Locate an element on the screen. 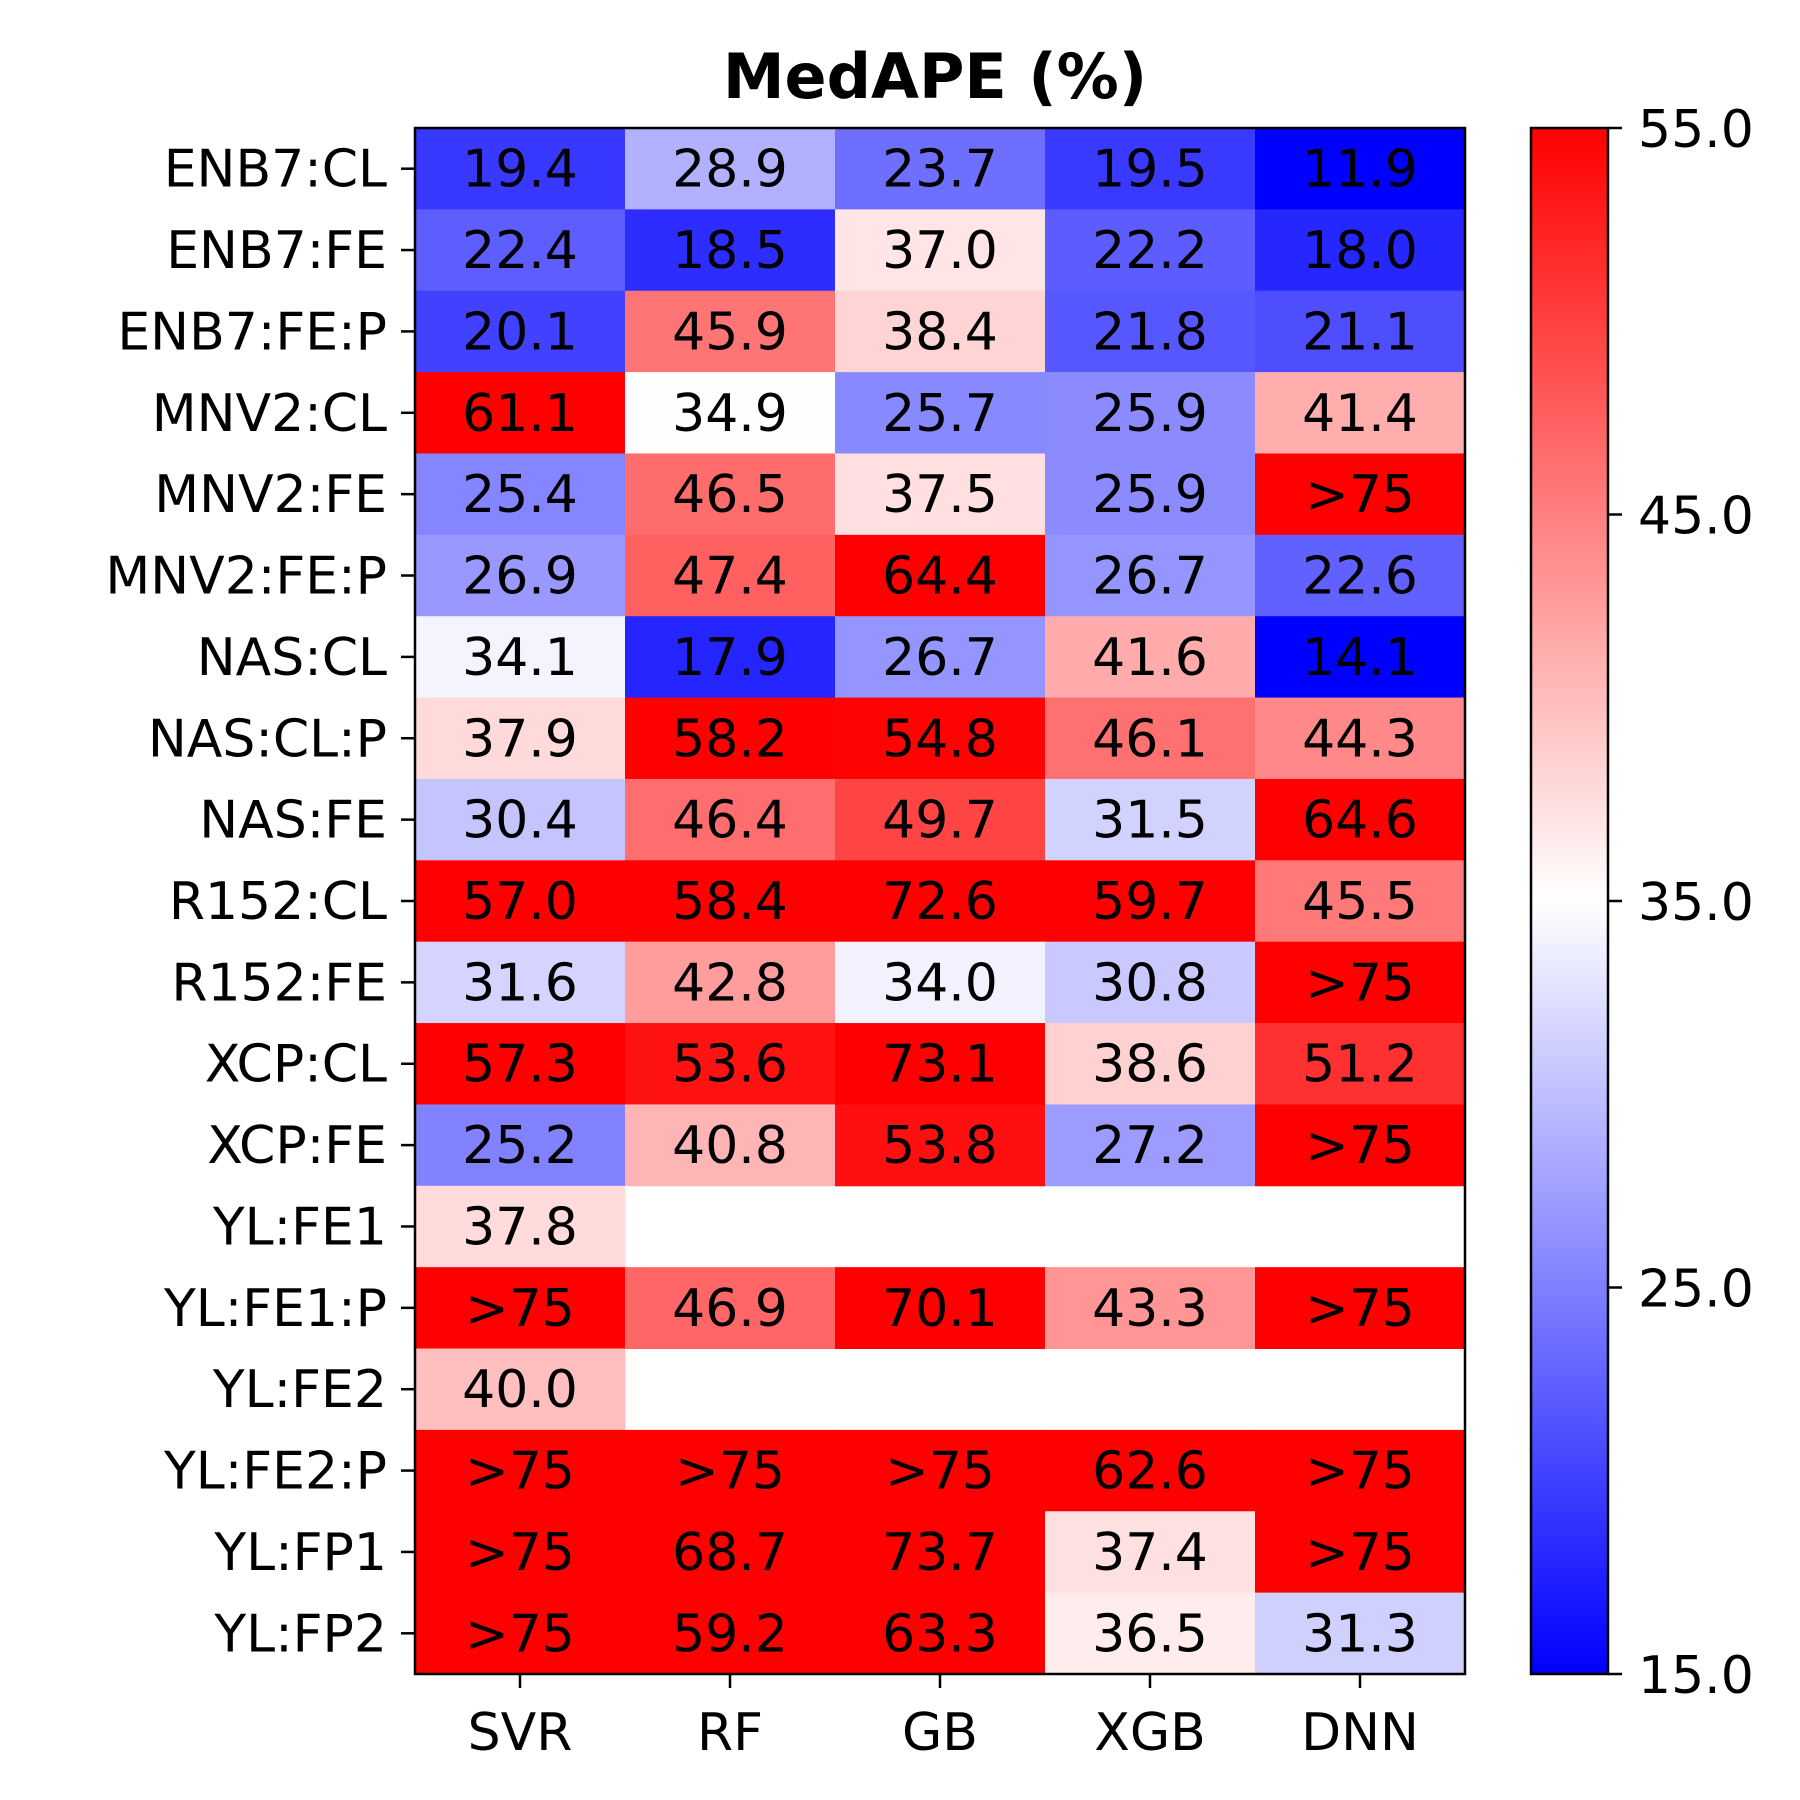 The image size is (1800, 1800). cell-value-label: 53.8 is located at coordinates (940, 1146).